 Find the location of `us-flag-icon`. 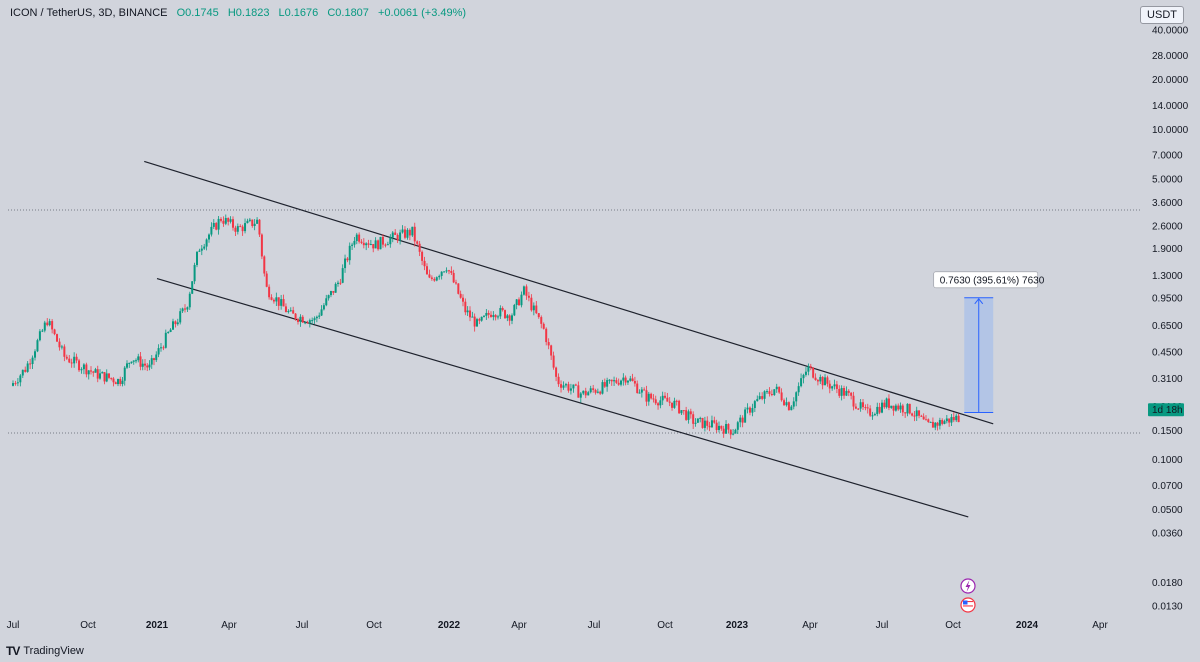

us-flag-icon is located at coordinates (968, 605).